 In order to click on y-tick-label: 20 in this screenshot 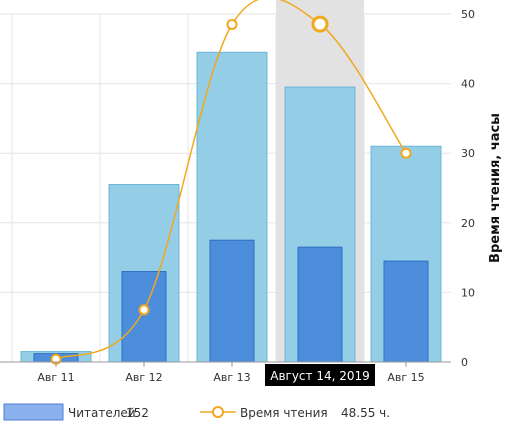, I will do `click(468, 223)`.